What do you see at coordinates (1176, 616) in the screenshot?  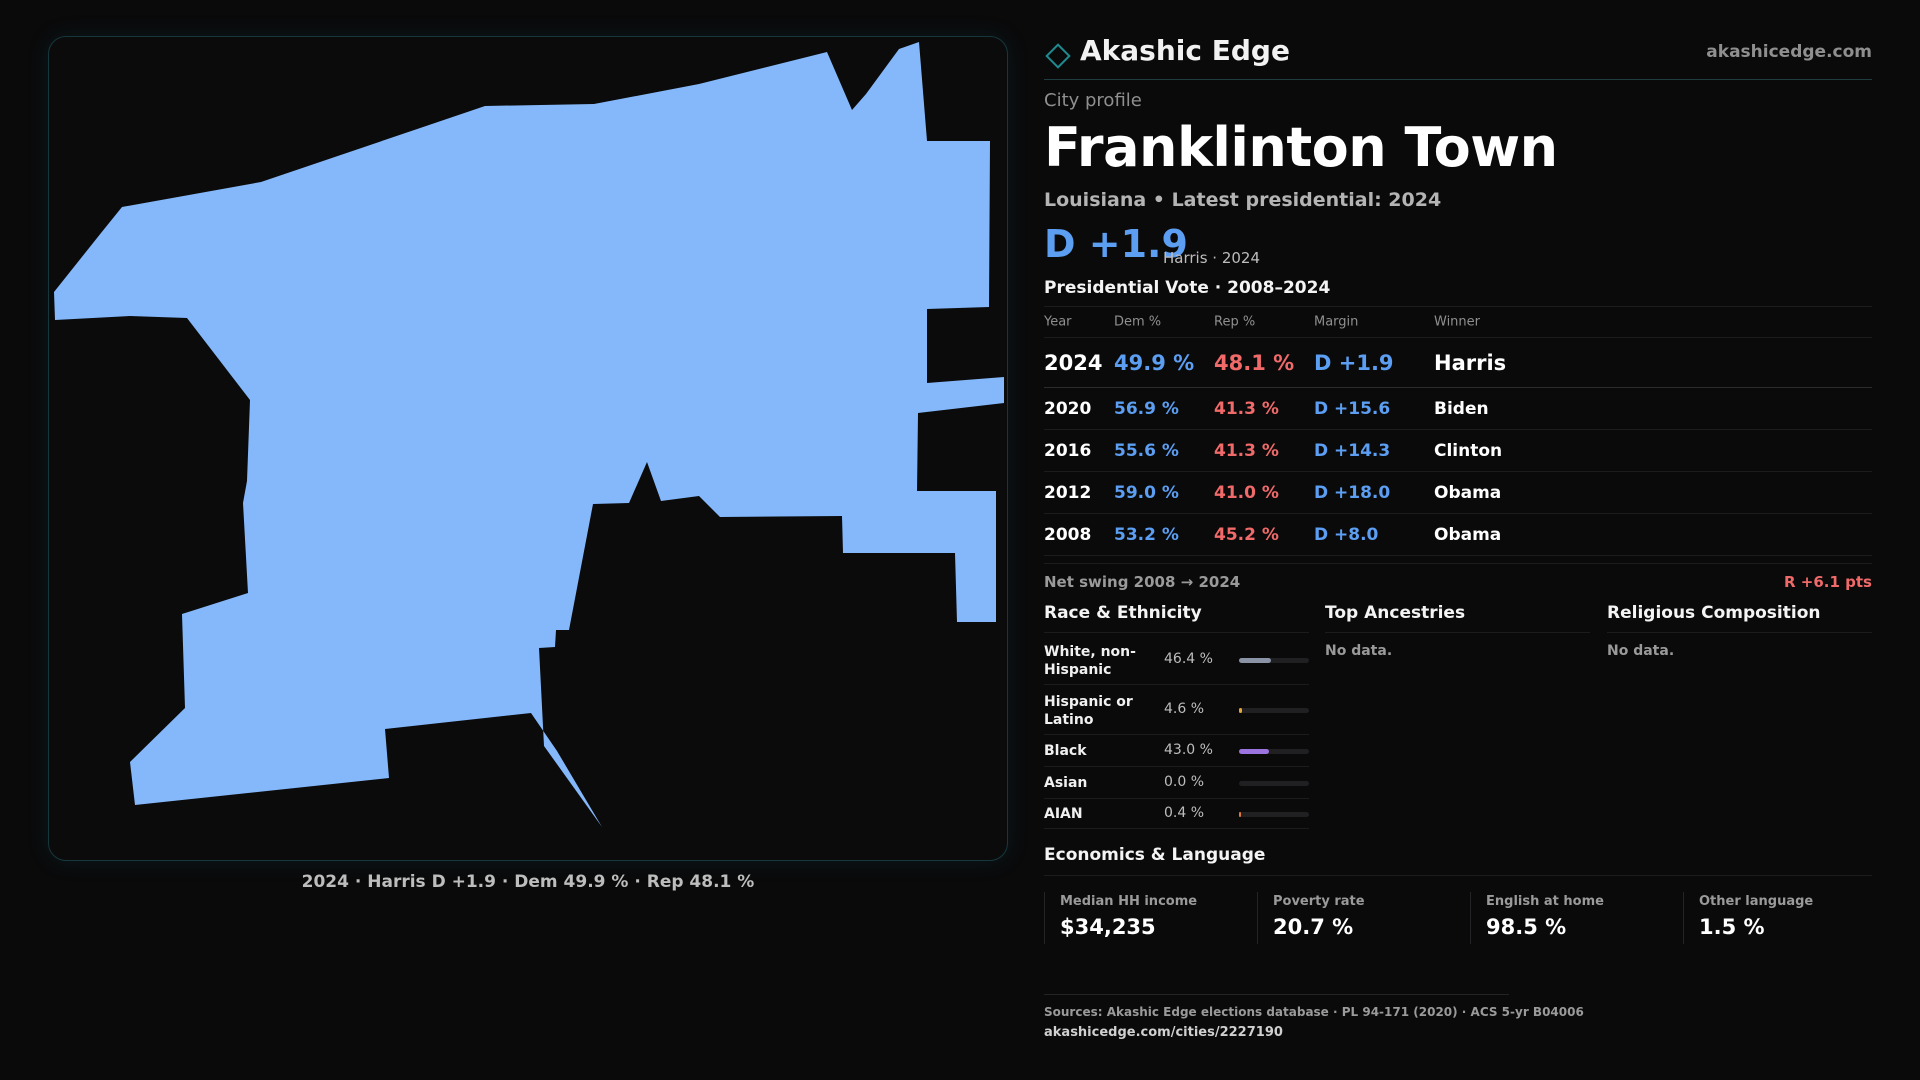 I see `race-section-title: Race & Ethnicity` at bounding box center [1176, 616].